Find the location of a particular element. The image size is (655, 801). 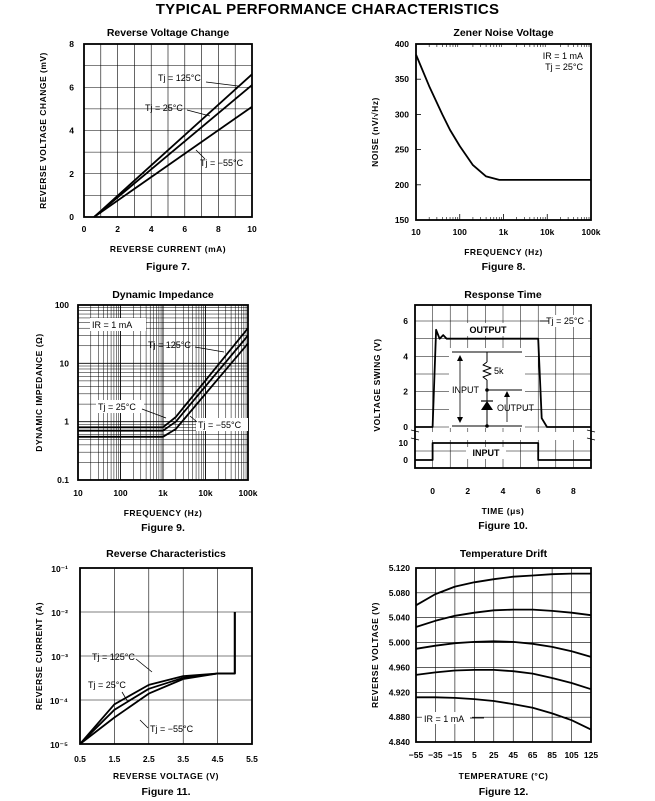

chart-title: Dynamic Impedance is located at coordinates (163, 295).